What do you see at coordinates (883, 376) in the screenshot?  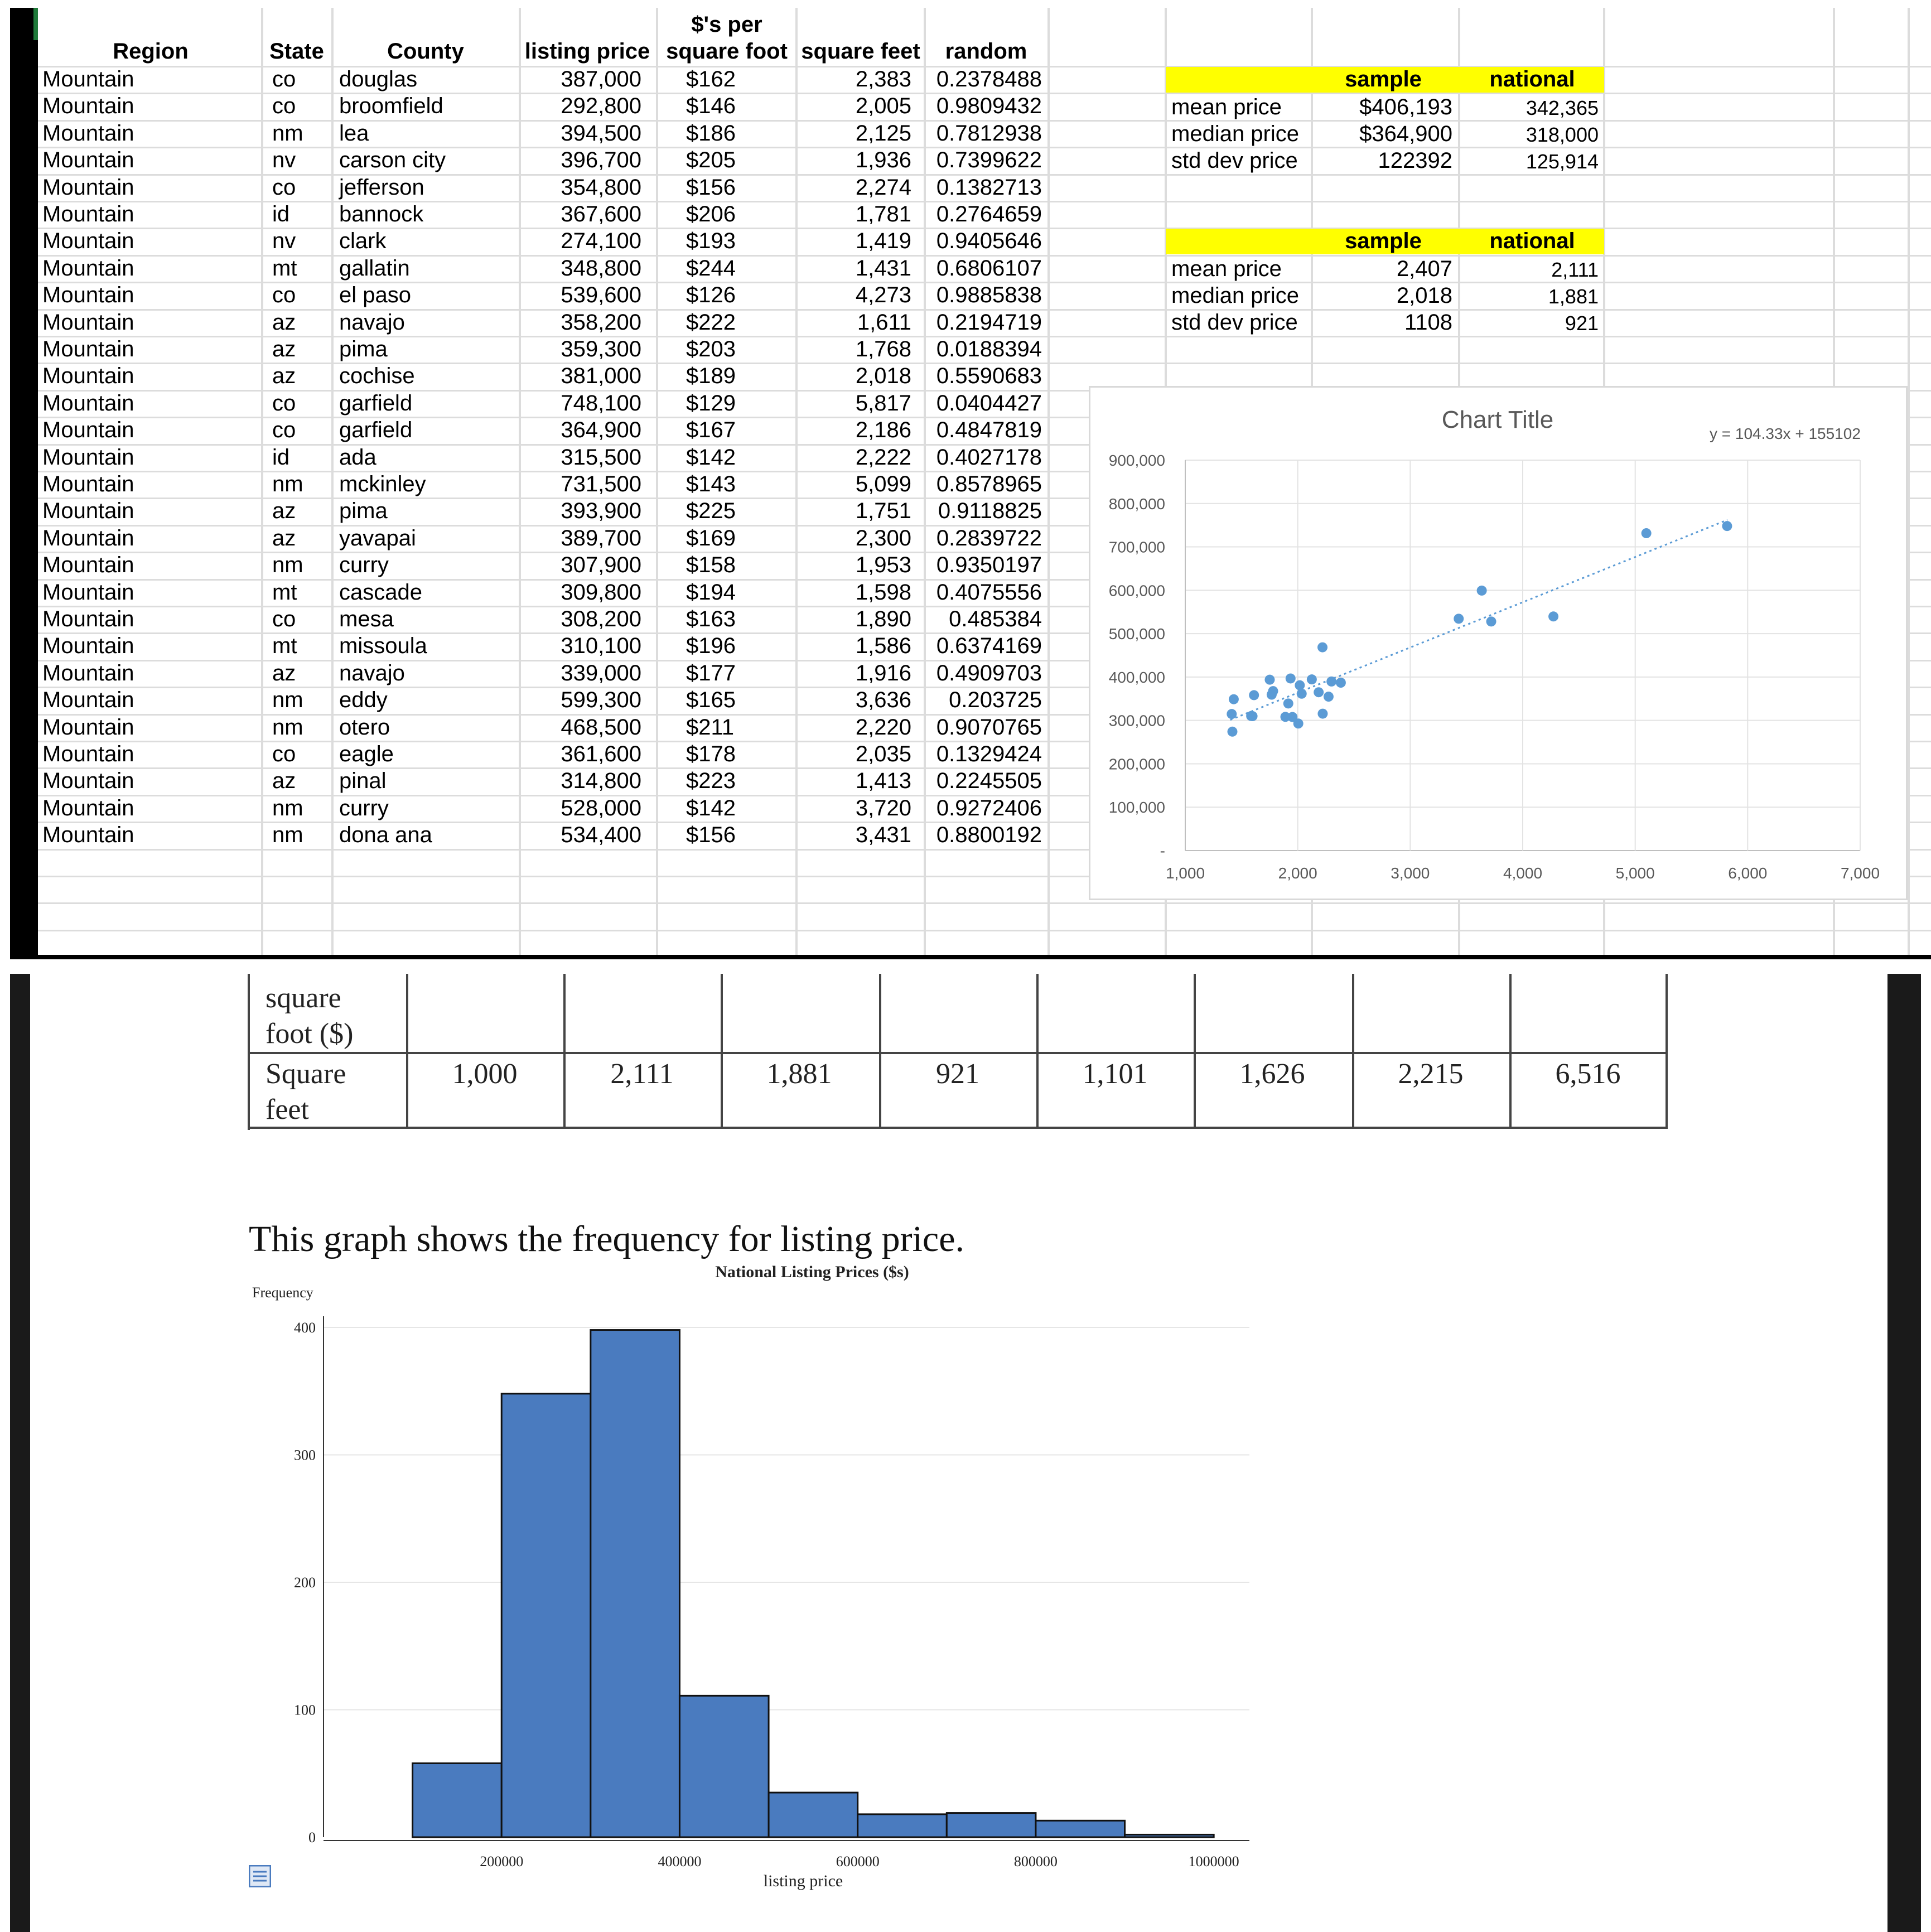 I see `cell-square-feet: 2,018` at bounding box center [883, 376].